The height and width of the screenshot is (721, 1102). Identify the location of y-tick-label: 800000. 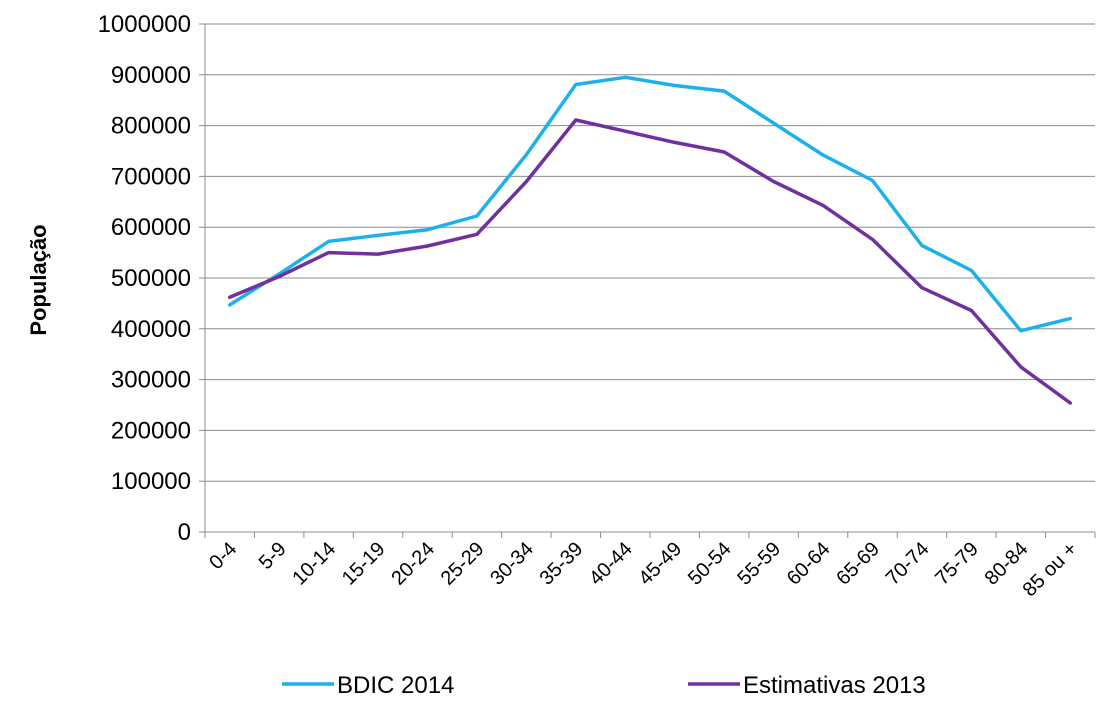
(151, 126).